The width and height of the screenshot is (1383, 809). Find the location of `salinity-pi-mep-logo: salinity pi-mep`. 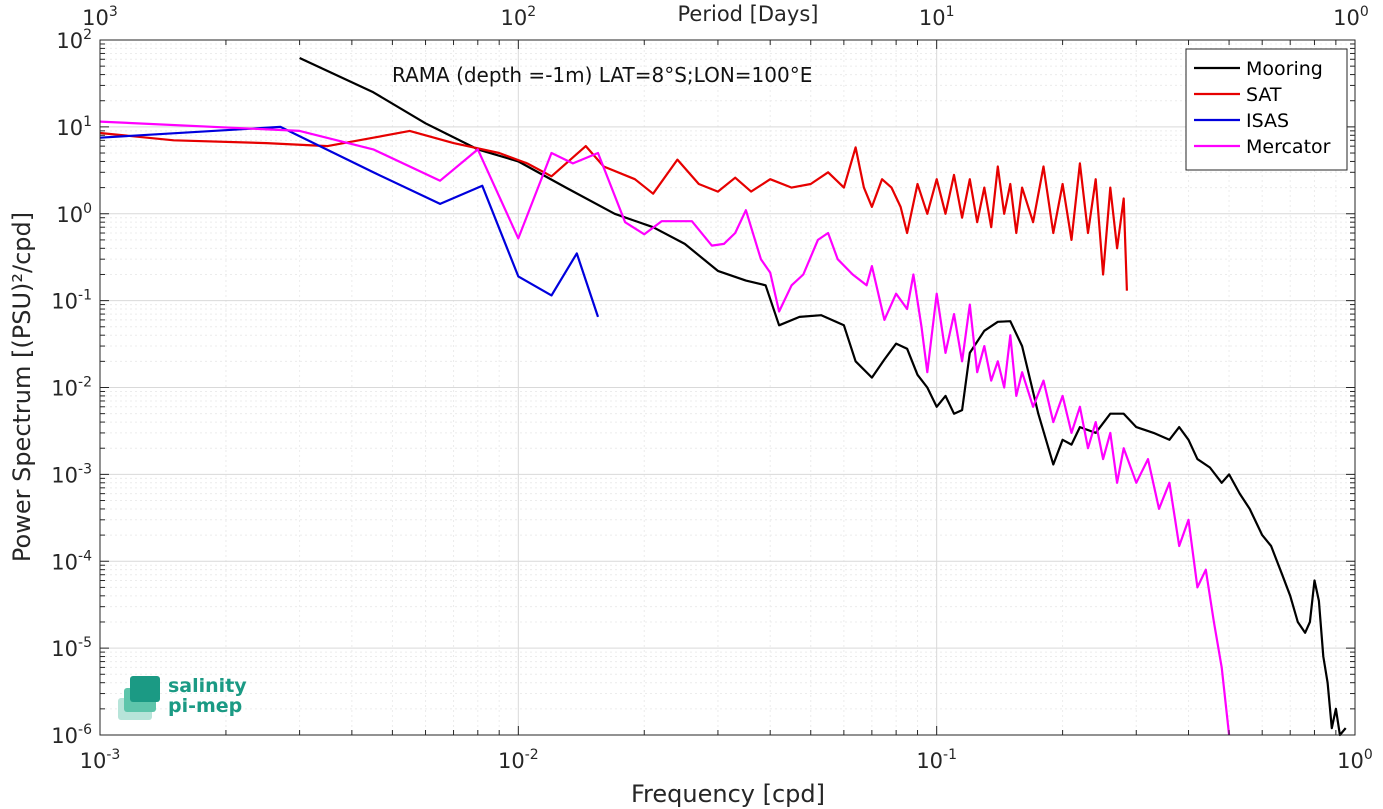

salinity-pi-mep-logo: salinity pi-mep is located at coordinates (182, 697).